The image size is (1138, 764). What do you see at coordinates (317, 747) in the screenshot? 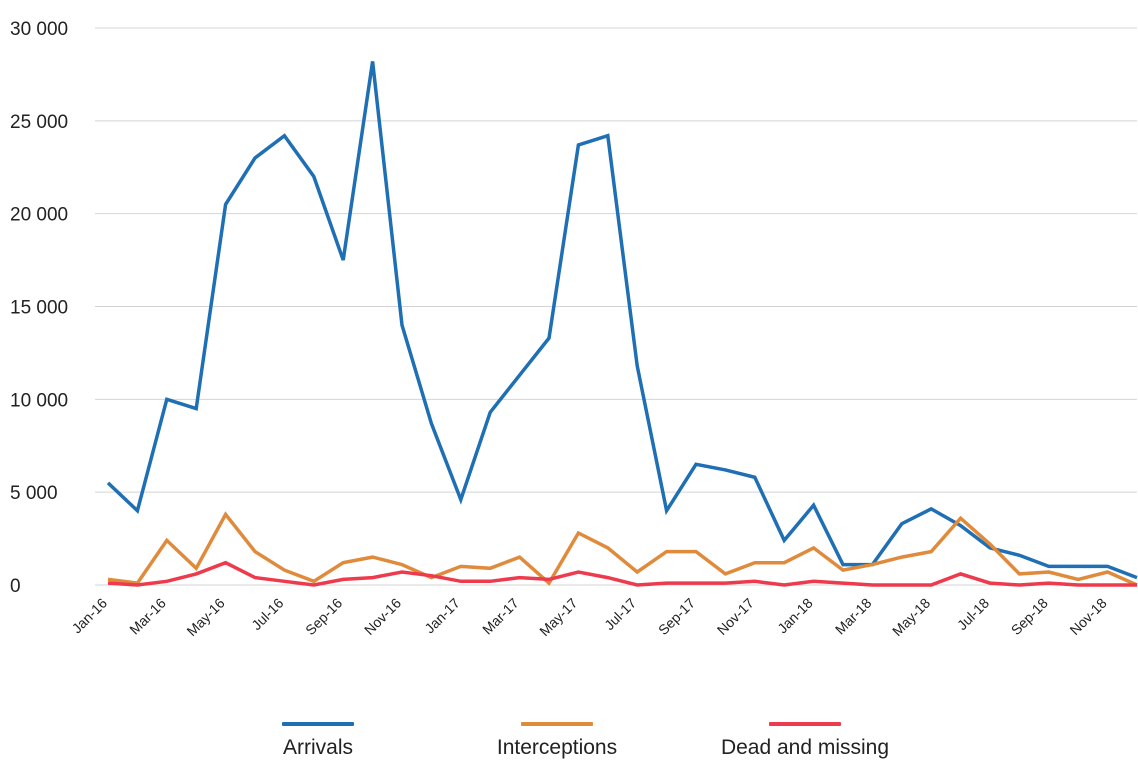
I see `legend-label-arrivals: Arrivals` at bounding box center [317, 747].